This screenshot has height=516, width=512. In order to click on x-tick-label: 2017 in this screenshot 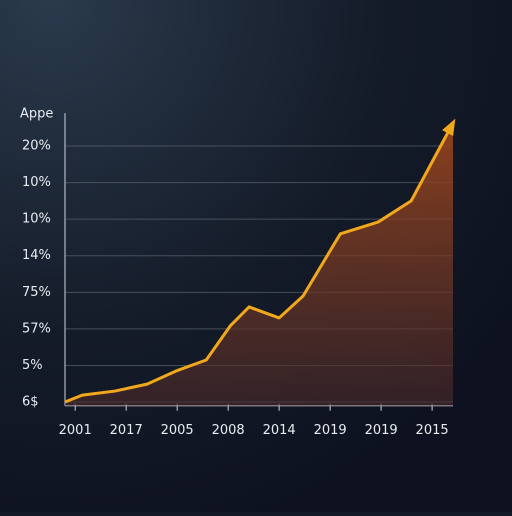, I will do `click(126, 430)`.